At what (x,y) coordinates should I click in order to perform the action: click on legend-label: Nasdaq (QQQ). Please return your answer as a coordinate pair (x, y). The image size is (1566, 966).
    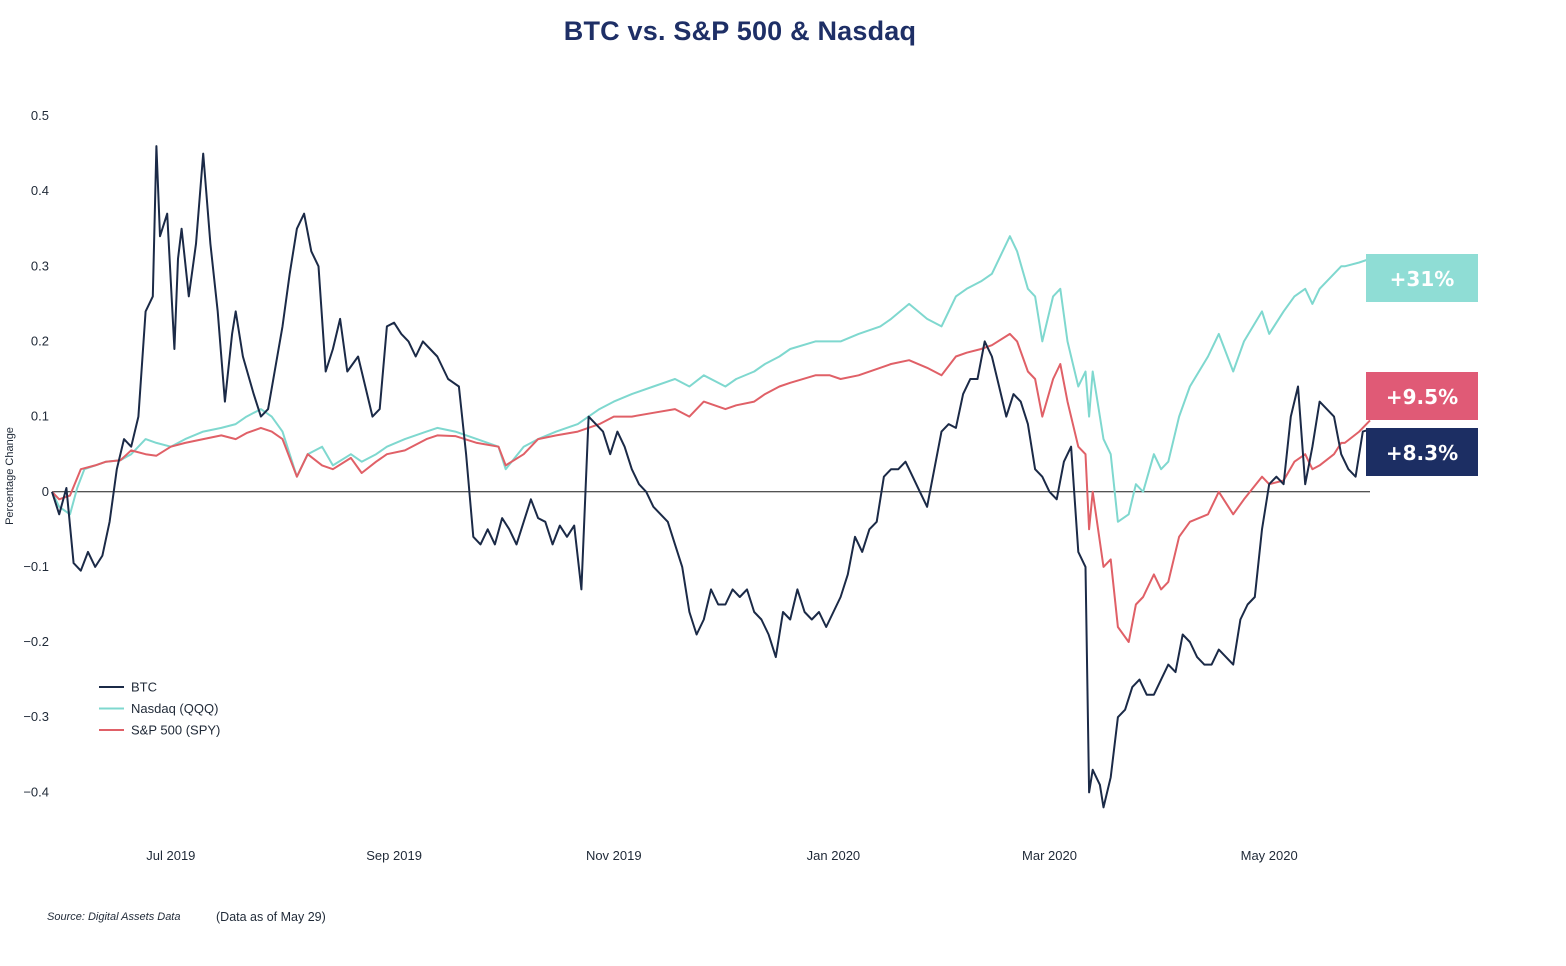
    Looking at the image, I should click on (174, 708).